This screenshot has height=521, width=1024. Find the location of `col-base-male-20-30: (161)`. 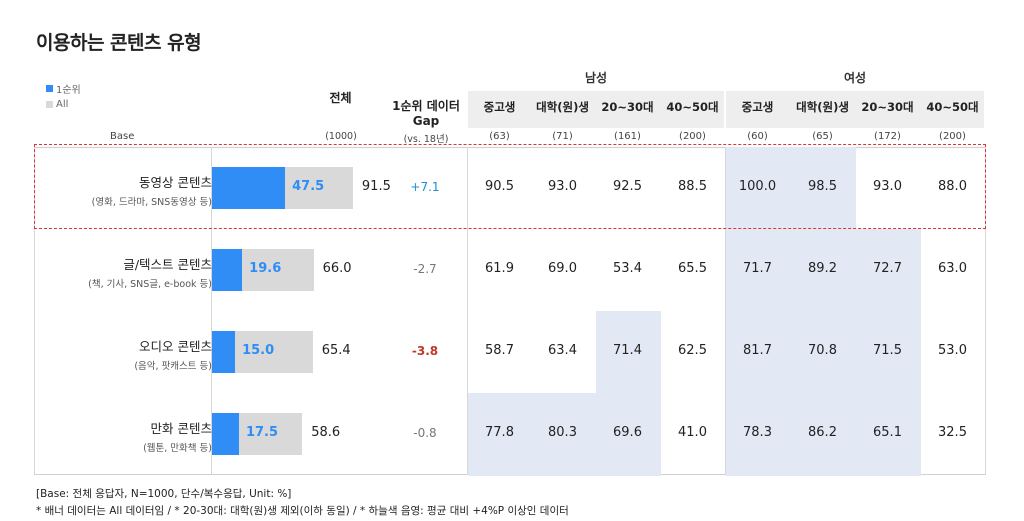

col-base-male-20-30: (161) is located at coordinates (627, 136).